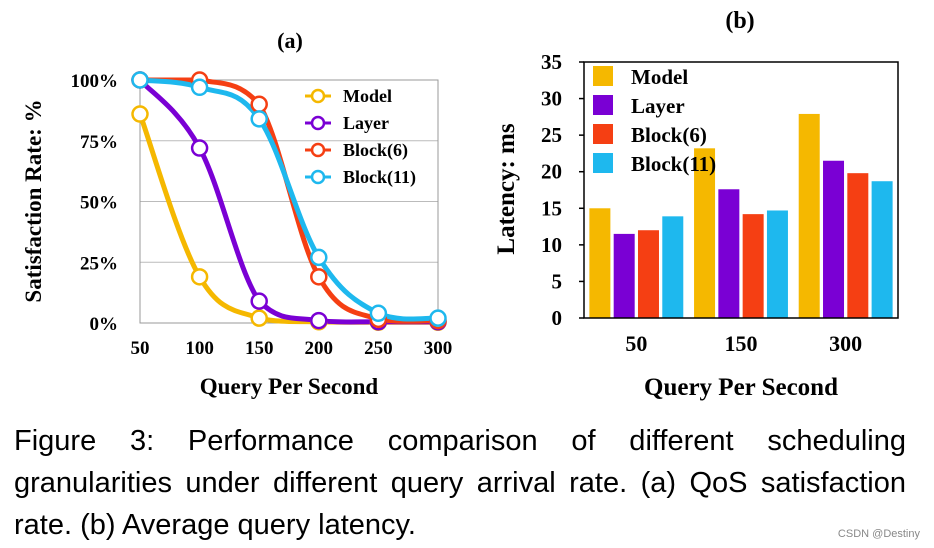 Image resolution: width=934 pixels, height=548 pixels. Describe the element at coordinates (636, 343) in the screenshot. I see `chart-b-x-tick-label: 50` at that location.